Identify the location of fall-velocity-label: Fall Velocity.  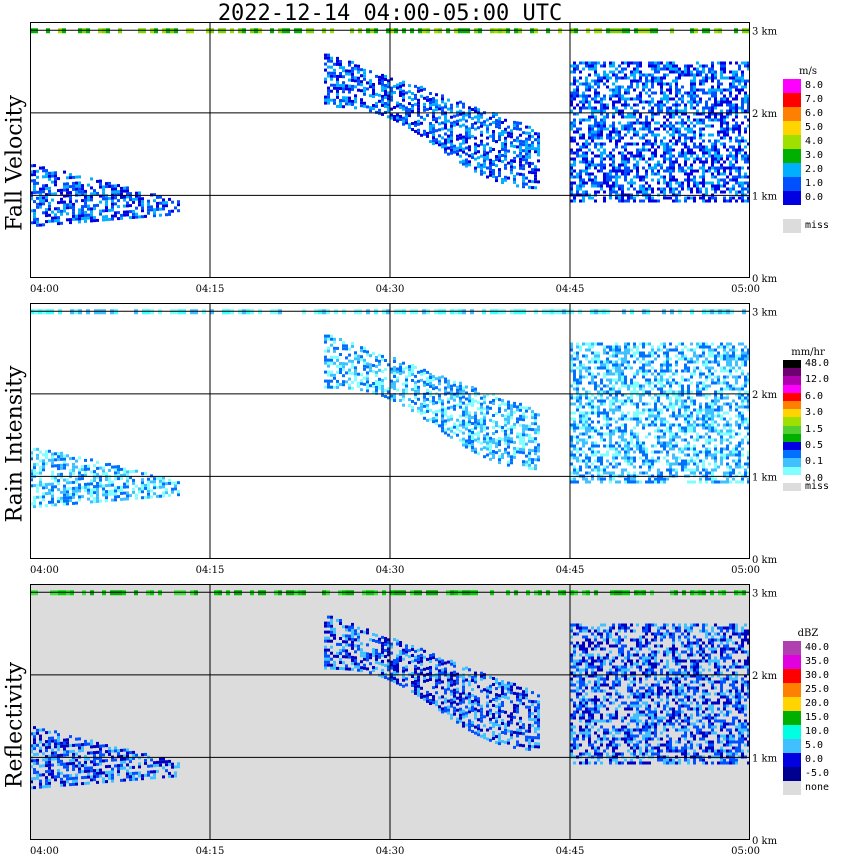
(15, 163).